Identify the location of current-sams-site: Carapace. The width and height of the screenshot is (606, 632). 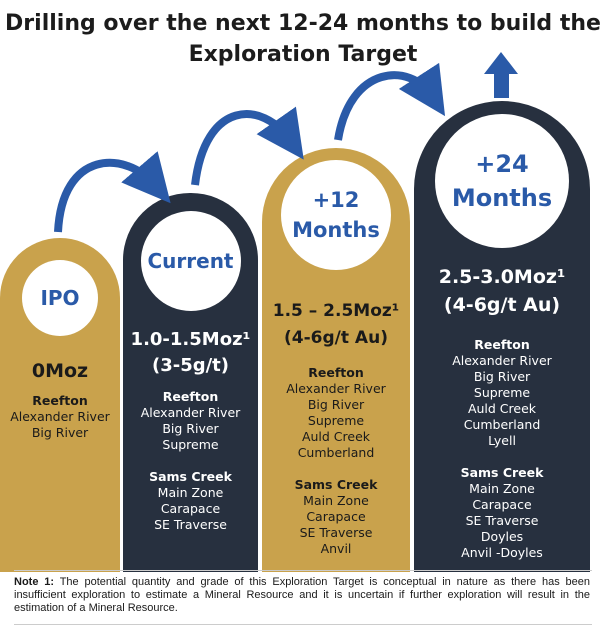
(190, 508).